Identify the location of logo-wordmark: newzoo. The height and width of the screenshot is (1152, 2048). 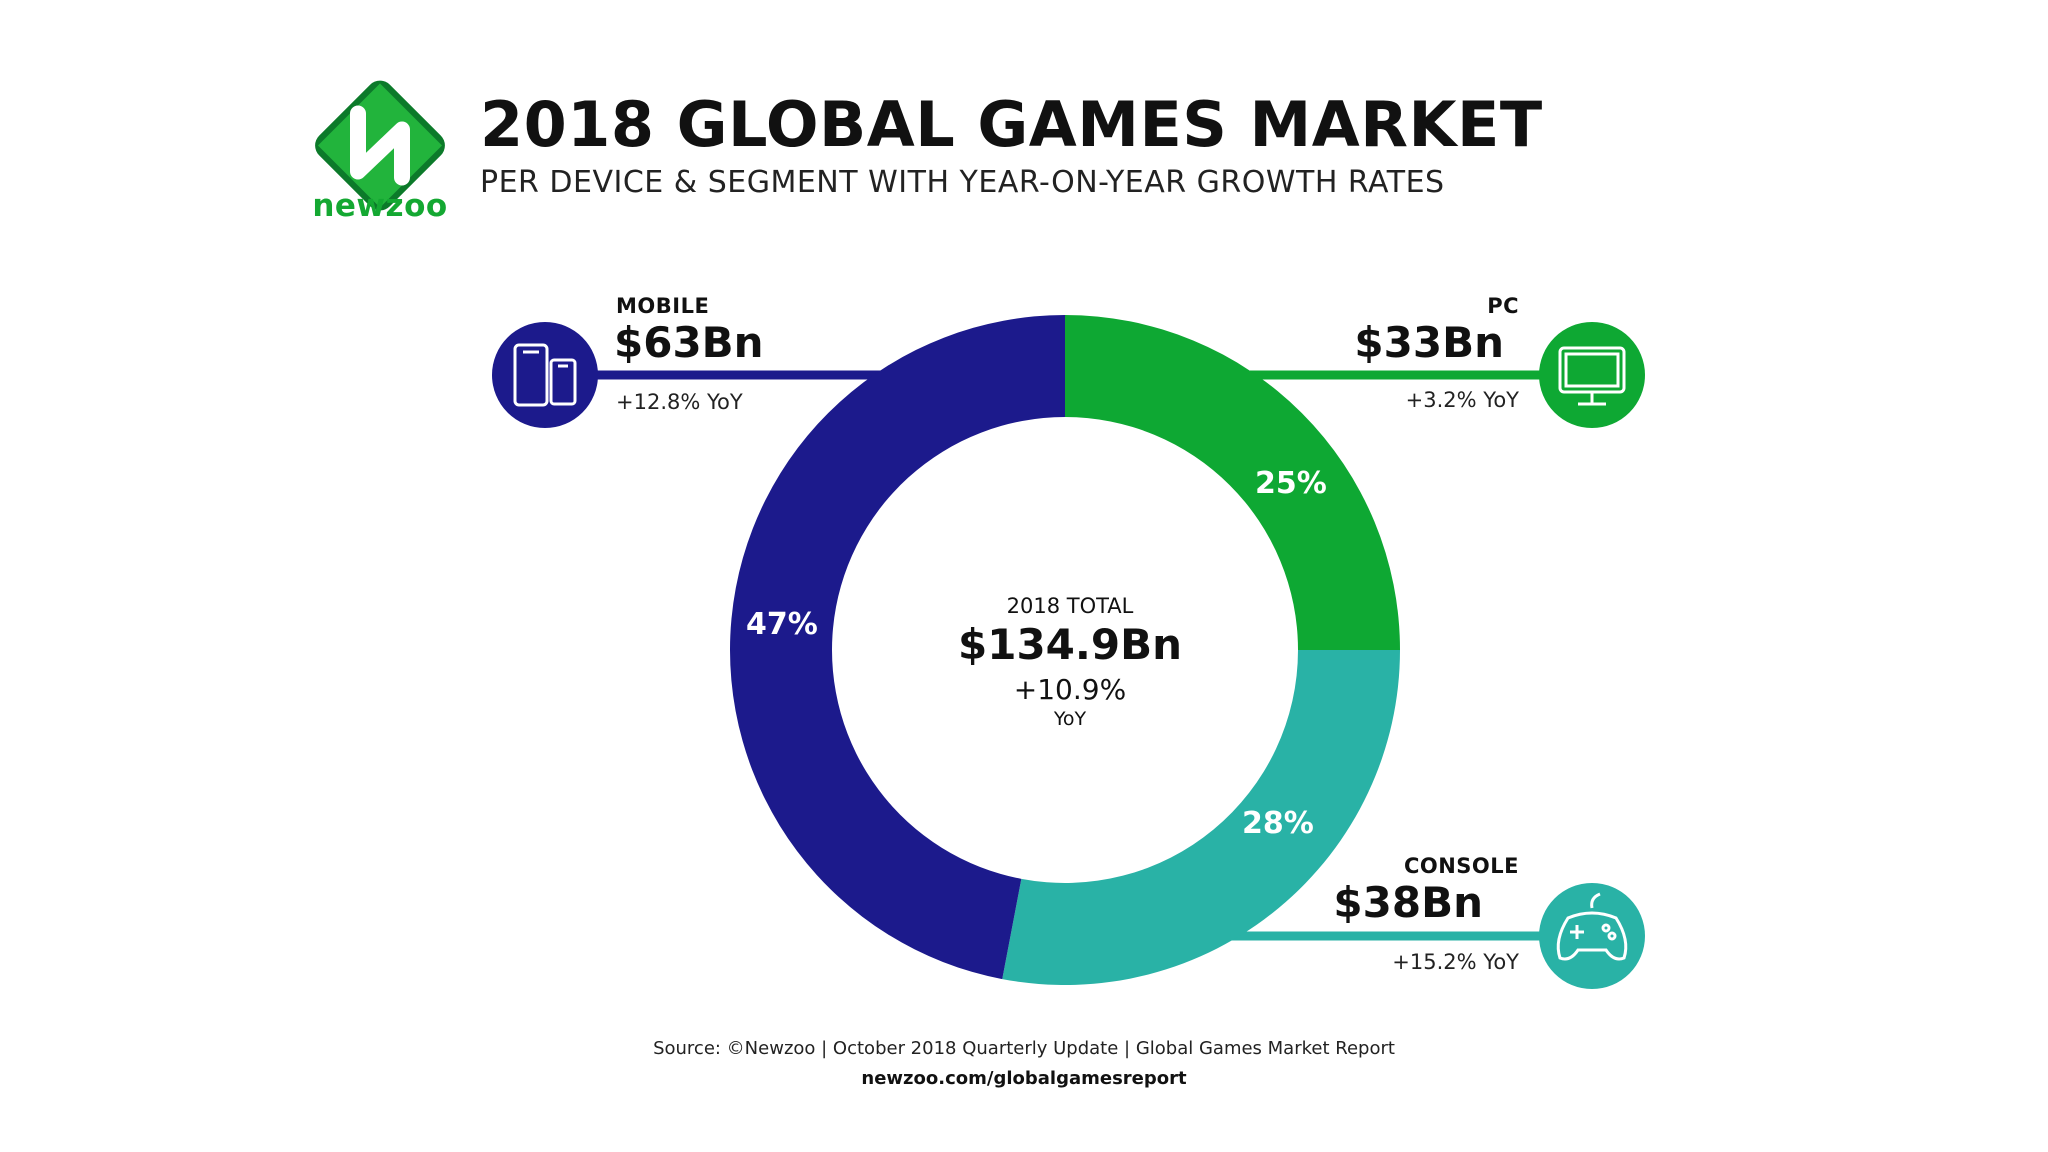
(380, 206).